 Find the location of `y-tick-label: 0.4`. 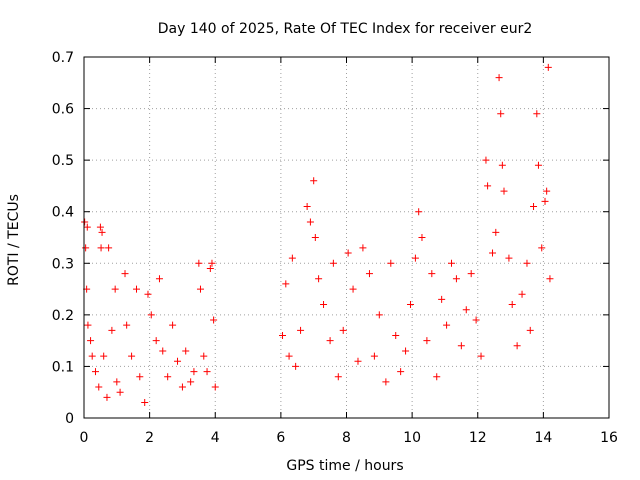

y-tick-label: 0.4 is located at coordinates (63, 213).